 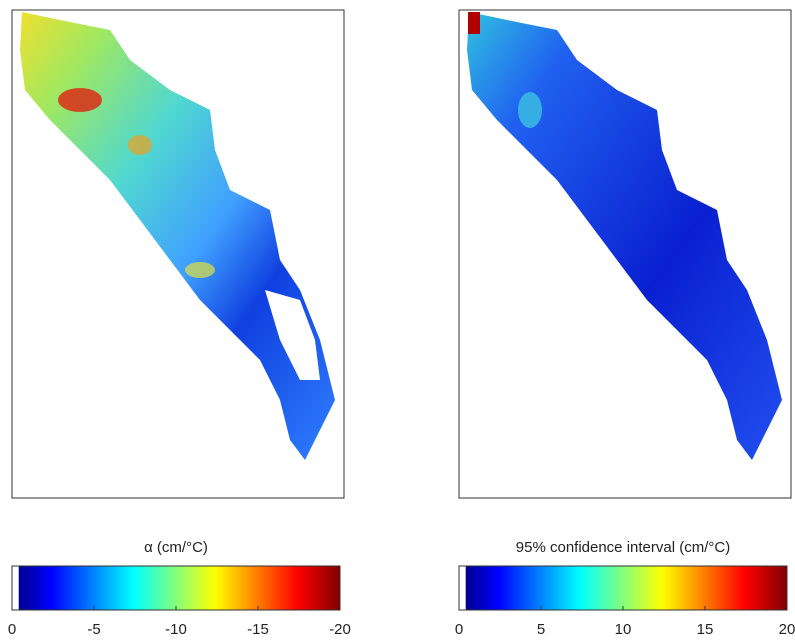 I want to click on tick-label: 20, so click(x=787, y=629).